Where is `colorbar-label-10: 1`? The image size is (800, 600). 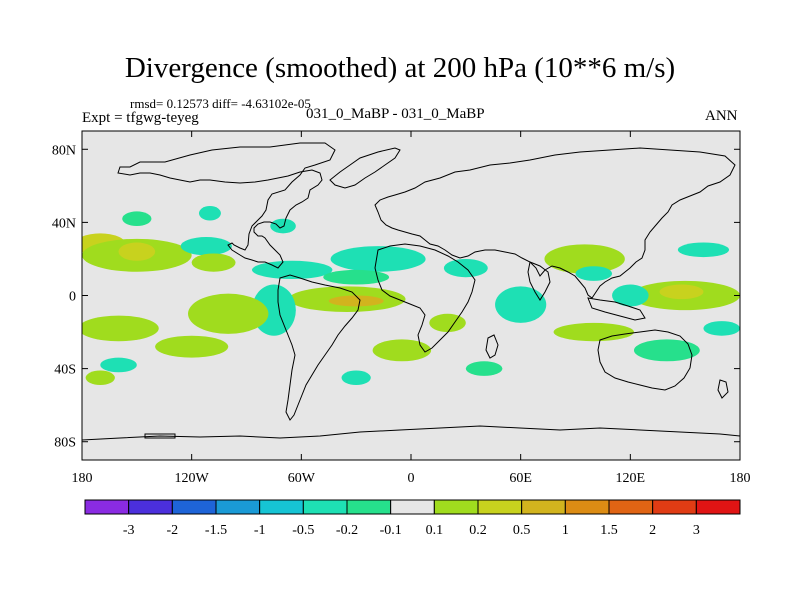 colorbar-label-10: 1 is located at coordinates (565, 530).